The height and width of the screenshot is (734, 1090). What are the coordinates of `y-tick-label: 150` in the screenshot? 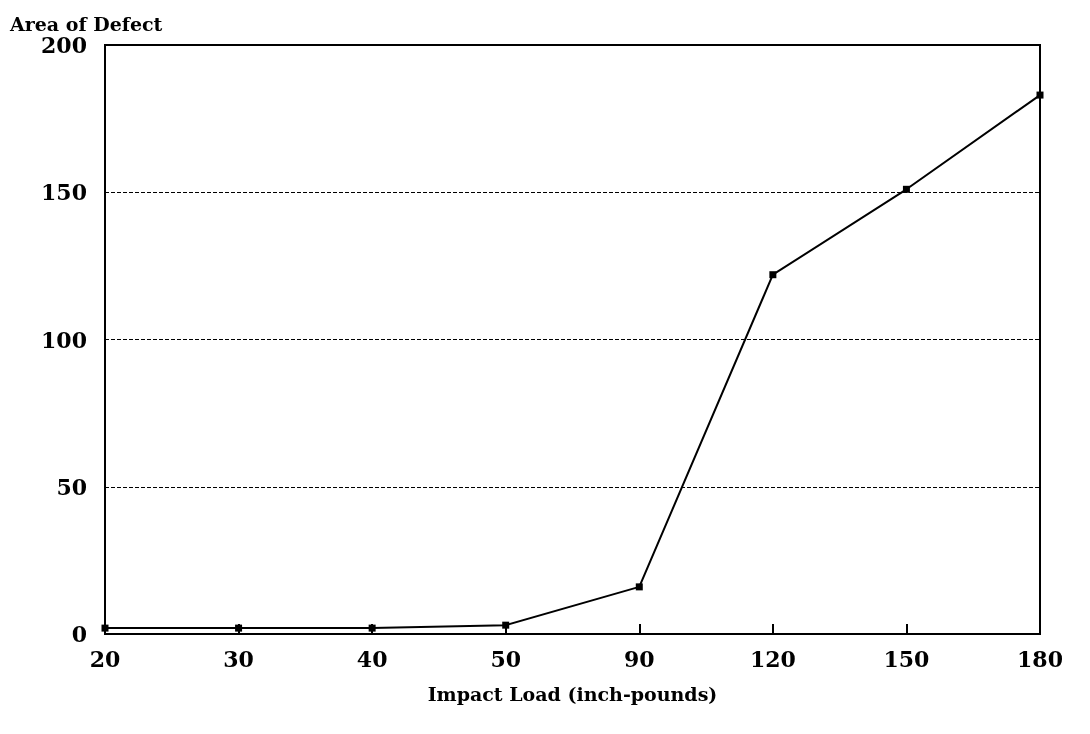 It's located at (64, 192).